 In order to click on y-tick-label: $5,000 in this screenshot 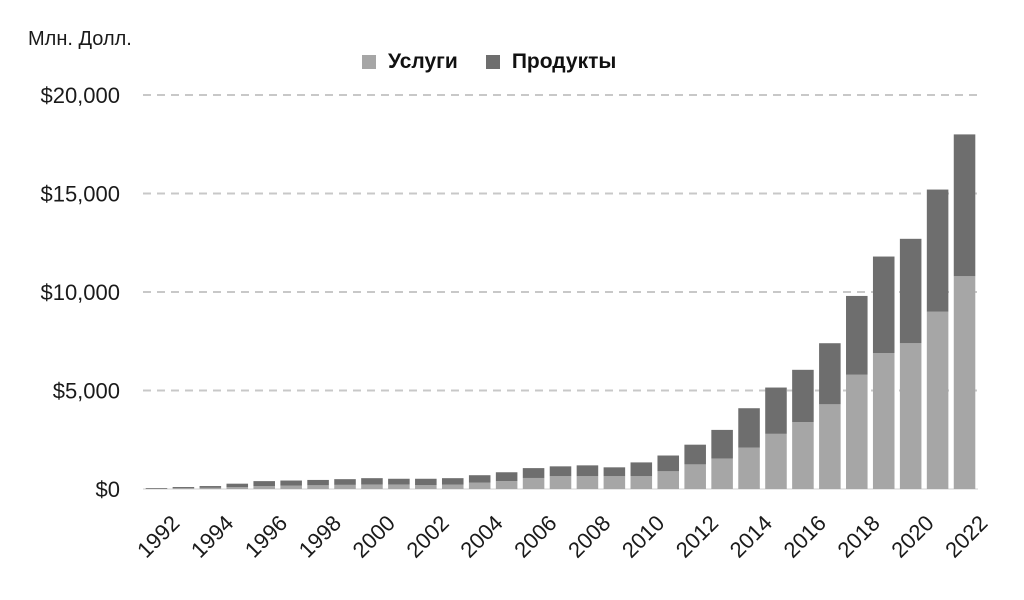, I will do `click(86, 391)`.